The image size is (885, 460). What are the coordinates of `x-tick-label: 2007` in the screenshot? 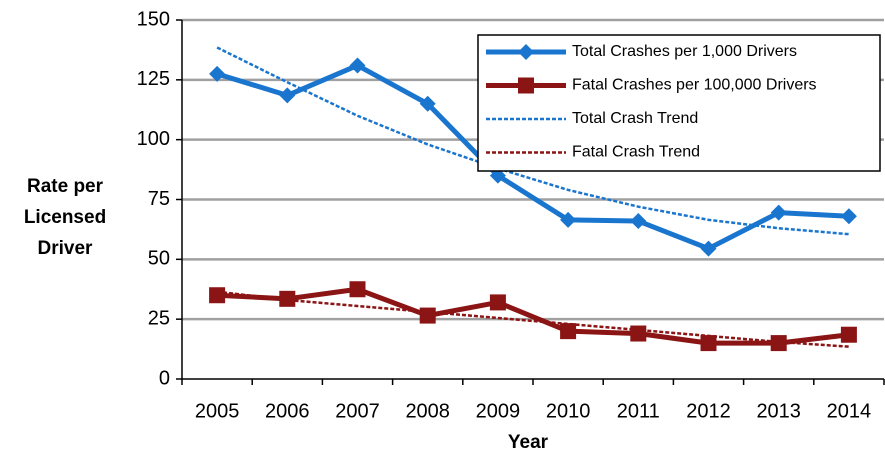 It's located at (357, 411).